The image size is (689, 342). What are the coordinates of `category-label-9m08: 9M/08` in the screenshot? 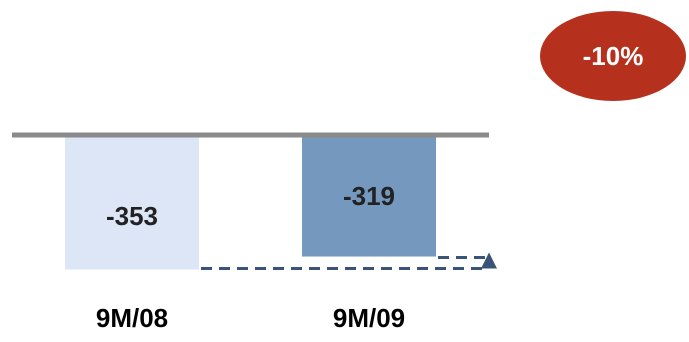 It's located at (132, 318).